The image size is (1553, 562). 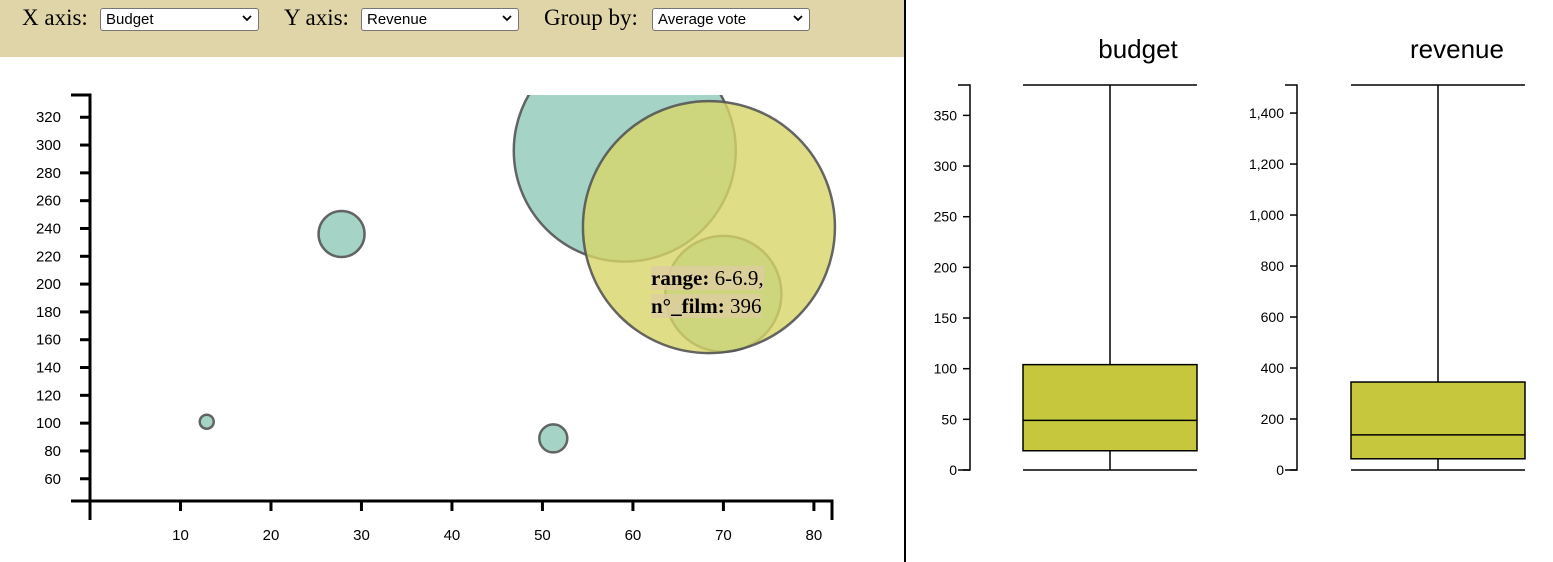 I want to click on scatter-y-tick-label: 200, so click(x=48, y=284).